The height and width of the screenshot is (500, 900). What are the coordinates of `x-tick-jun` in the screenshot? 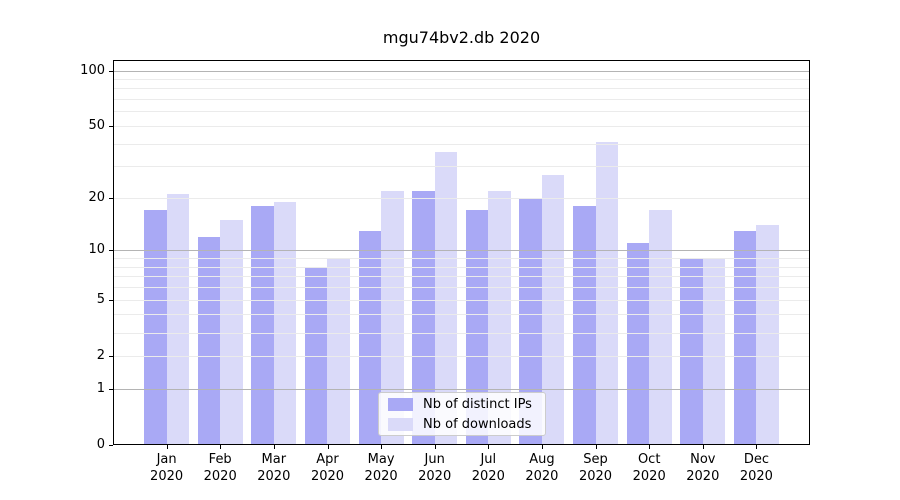 It's located at (435, 447).